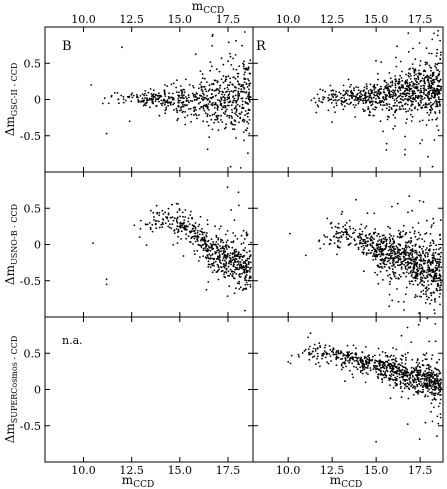 This screenshot has width=447, height=489. What do you see at coordinates (37, 390) in the screenshot?
I see `y-tick-label: 0` at bounding box center [37, 390].